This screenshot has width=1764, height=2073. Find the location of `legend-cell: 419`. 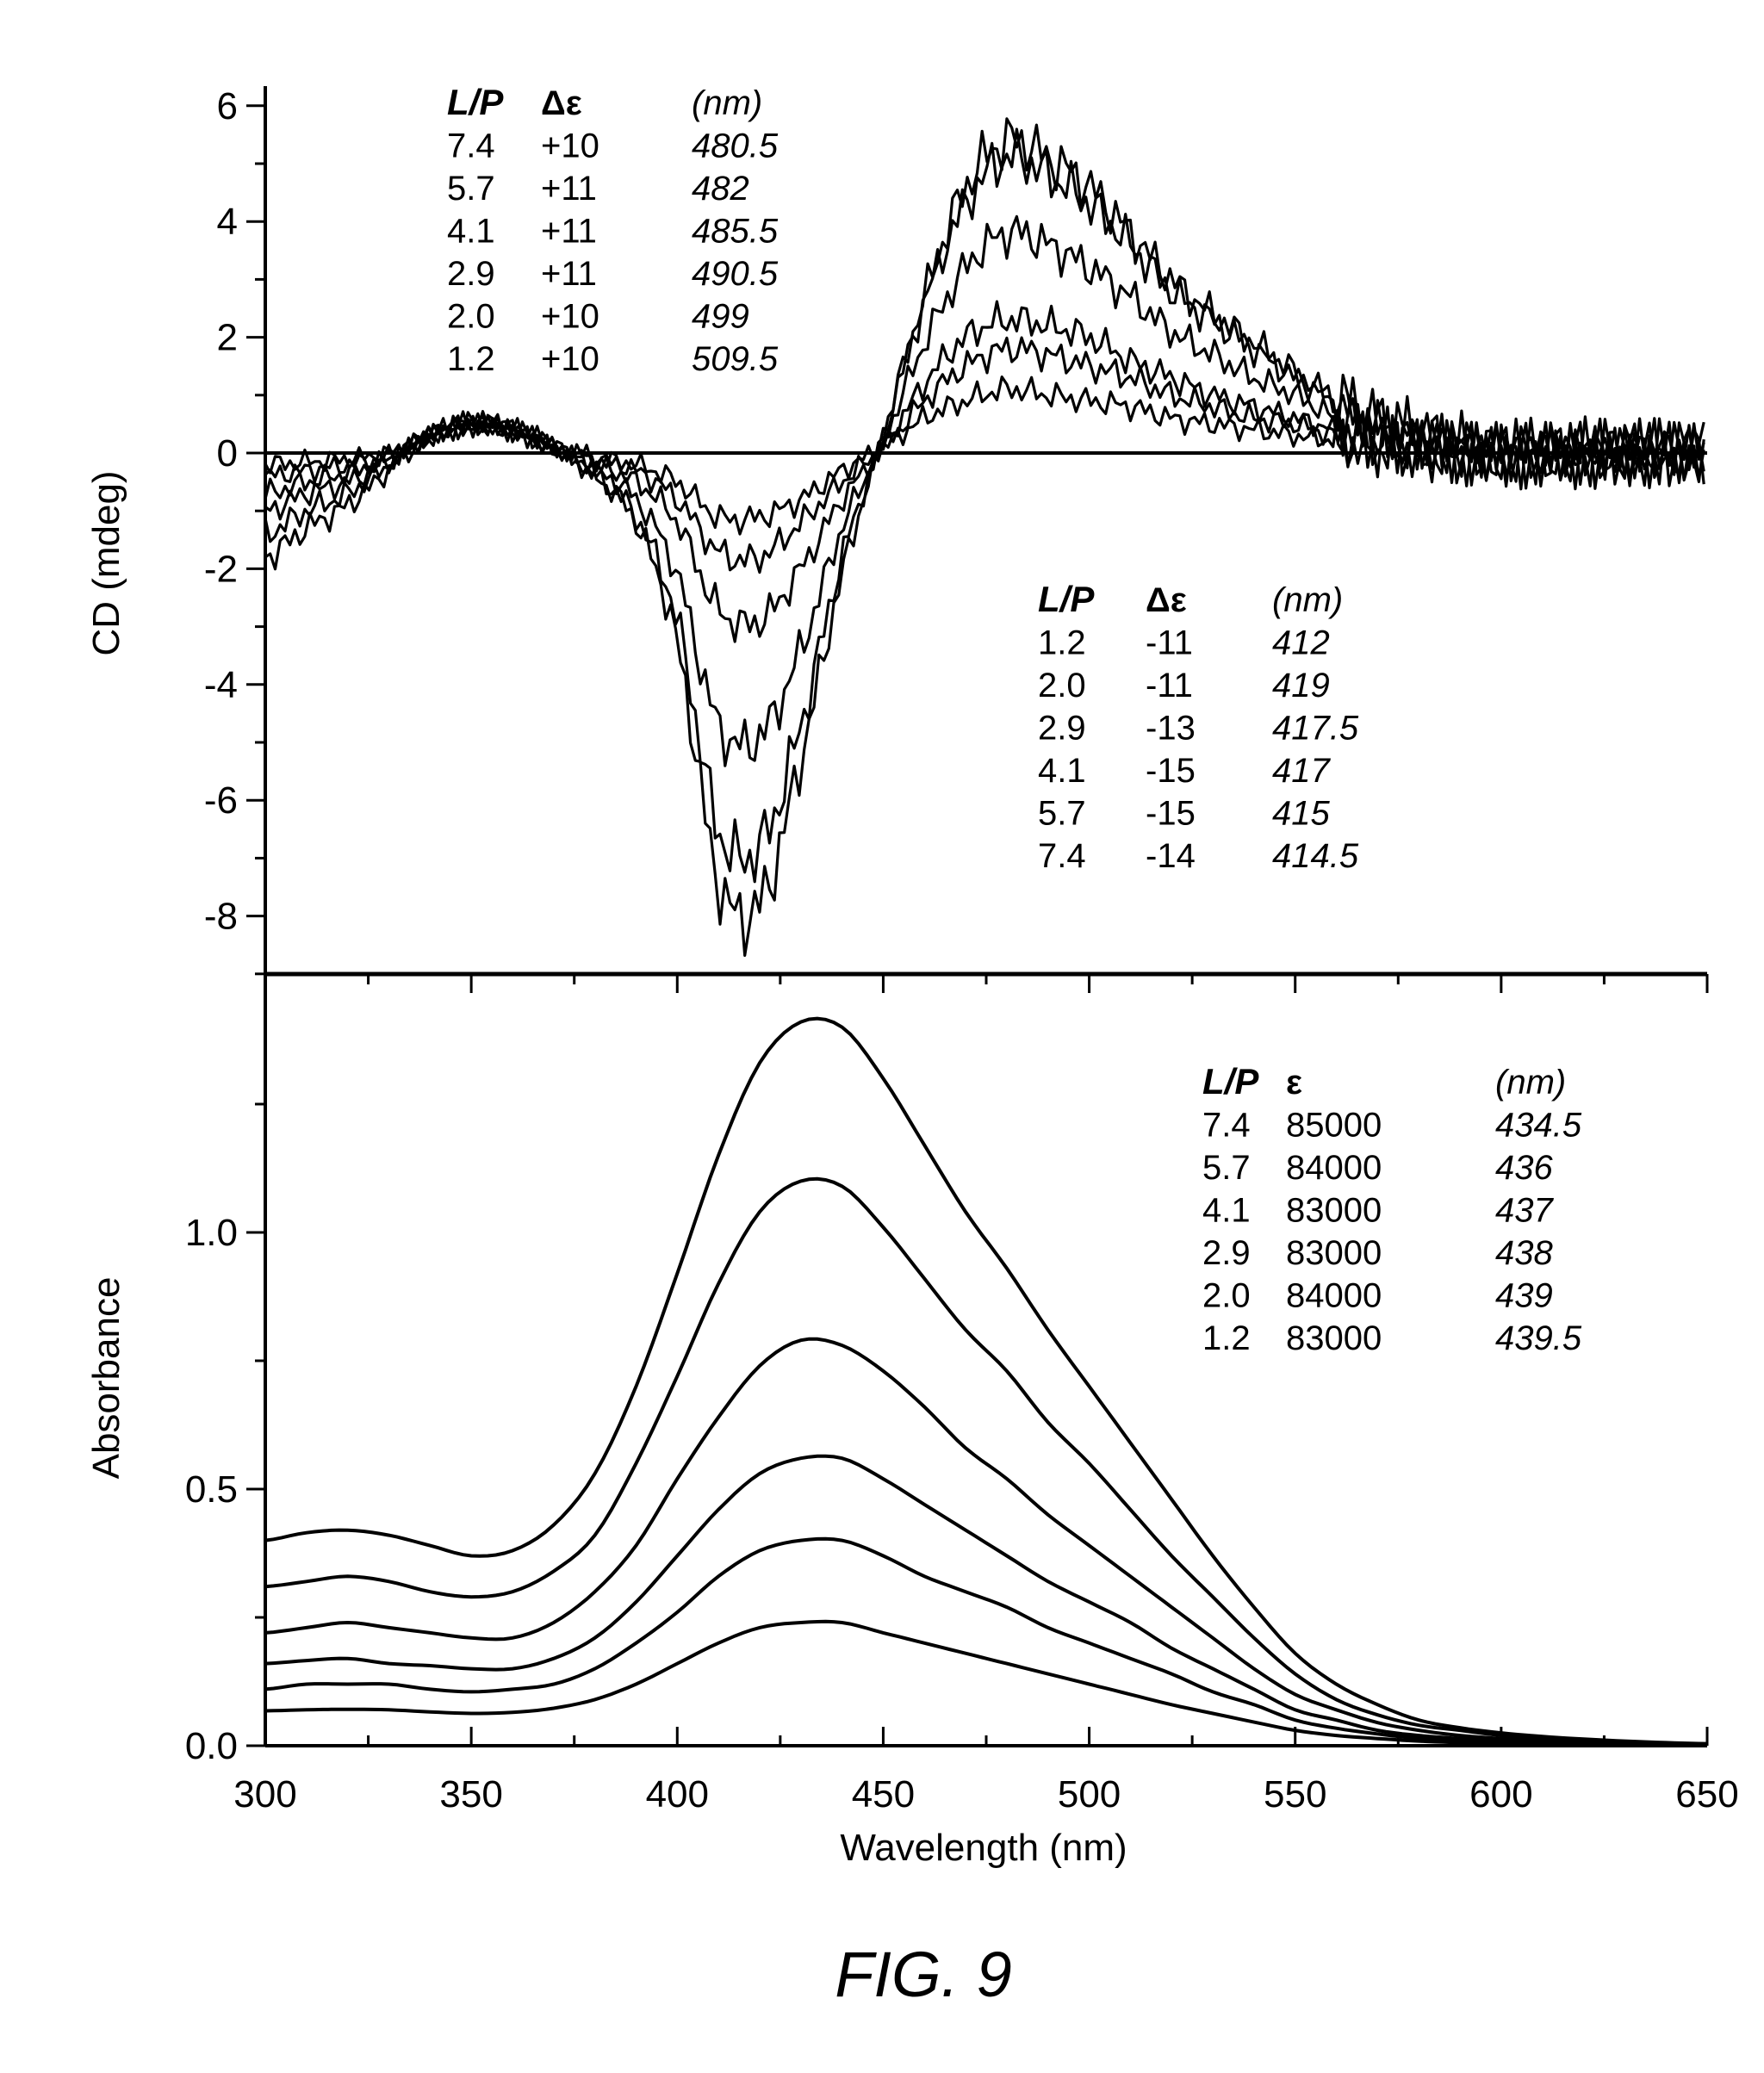

legend-cell: 419 is located at coordinates (1301, 685).